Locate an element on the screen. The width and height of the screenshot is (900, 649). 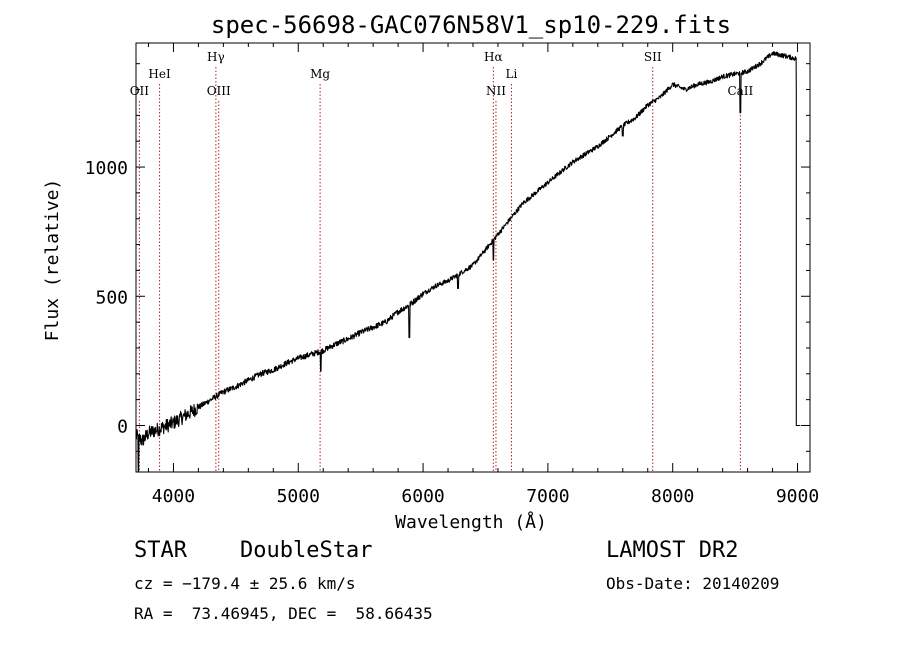
line-marker-label: Hα is located at coordinates (493, 57).